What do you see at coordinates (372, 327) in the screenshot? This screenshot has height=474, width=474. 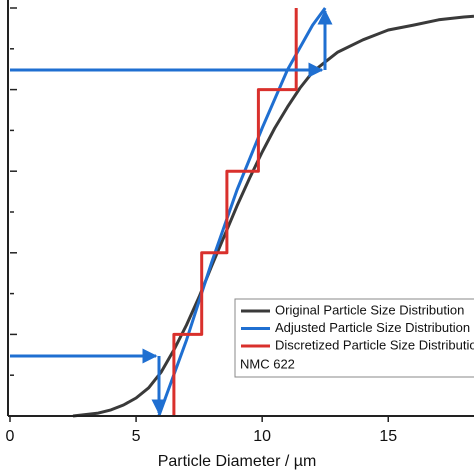 I see `legend-label: Adjusted Particle Size Distribution` at bounding box center [372, 327].